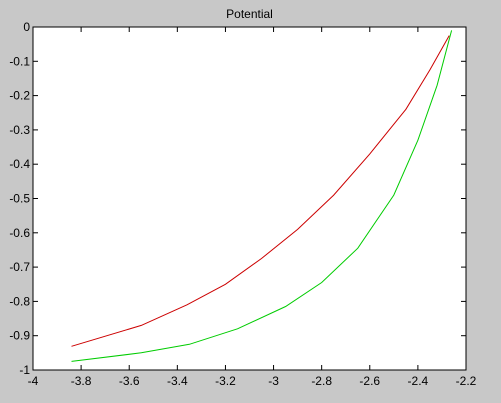  What do you see at coordinates (19, 233) in the screenshot?
I see `y-tick-label: -0.6` at bounding box center [19, 233].